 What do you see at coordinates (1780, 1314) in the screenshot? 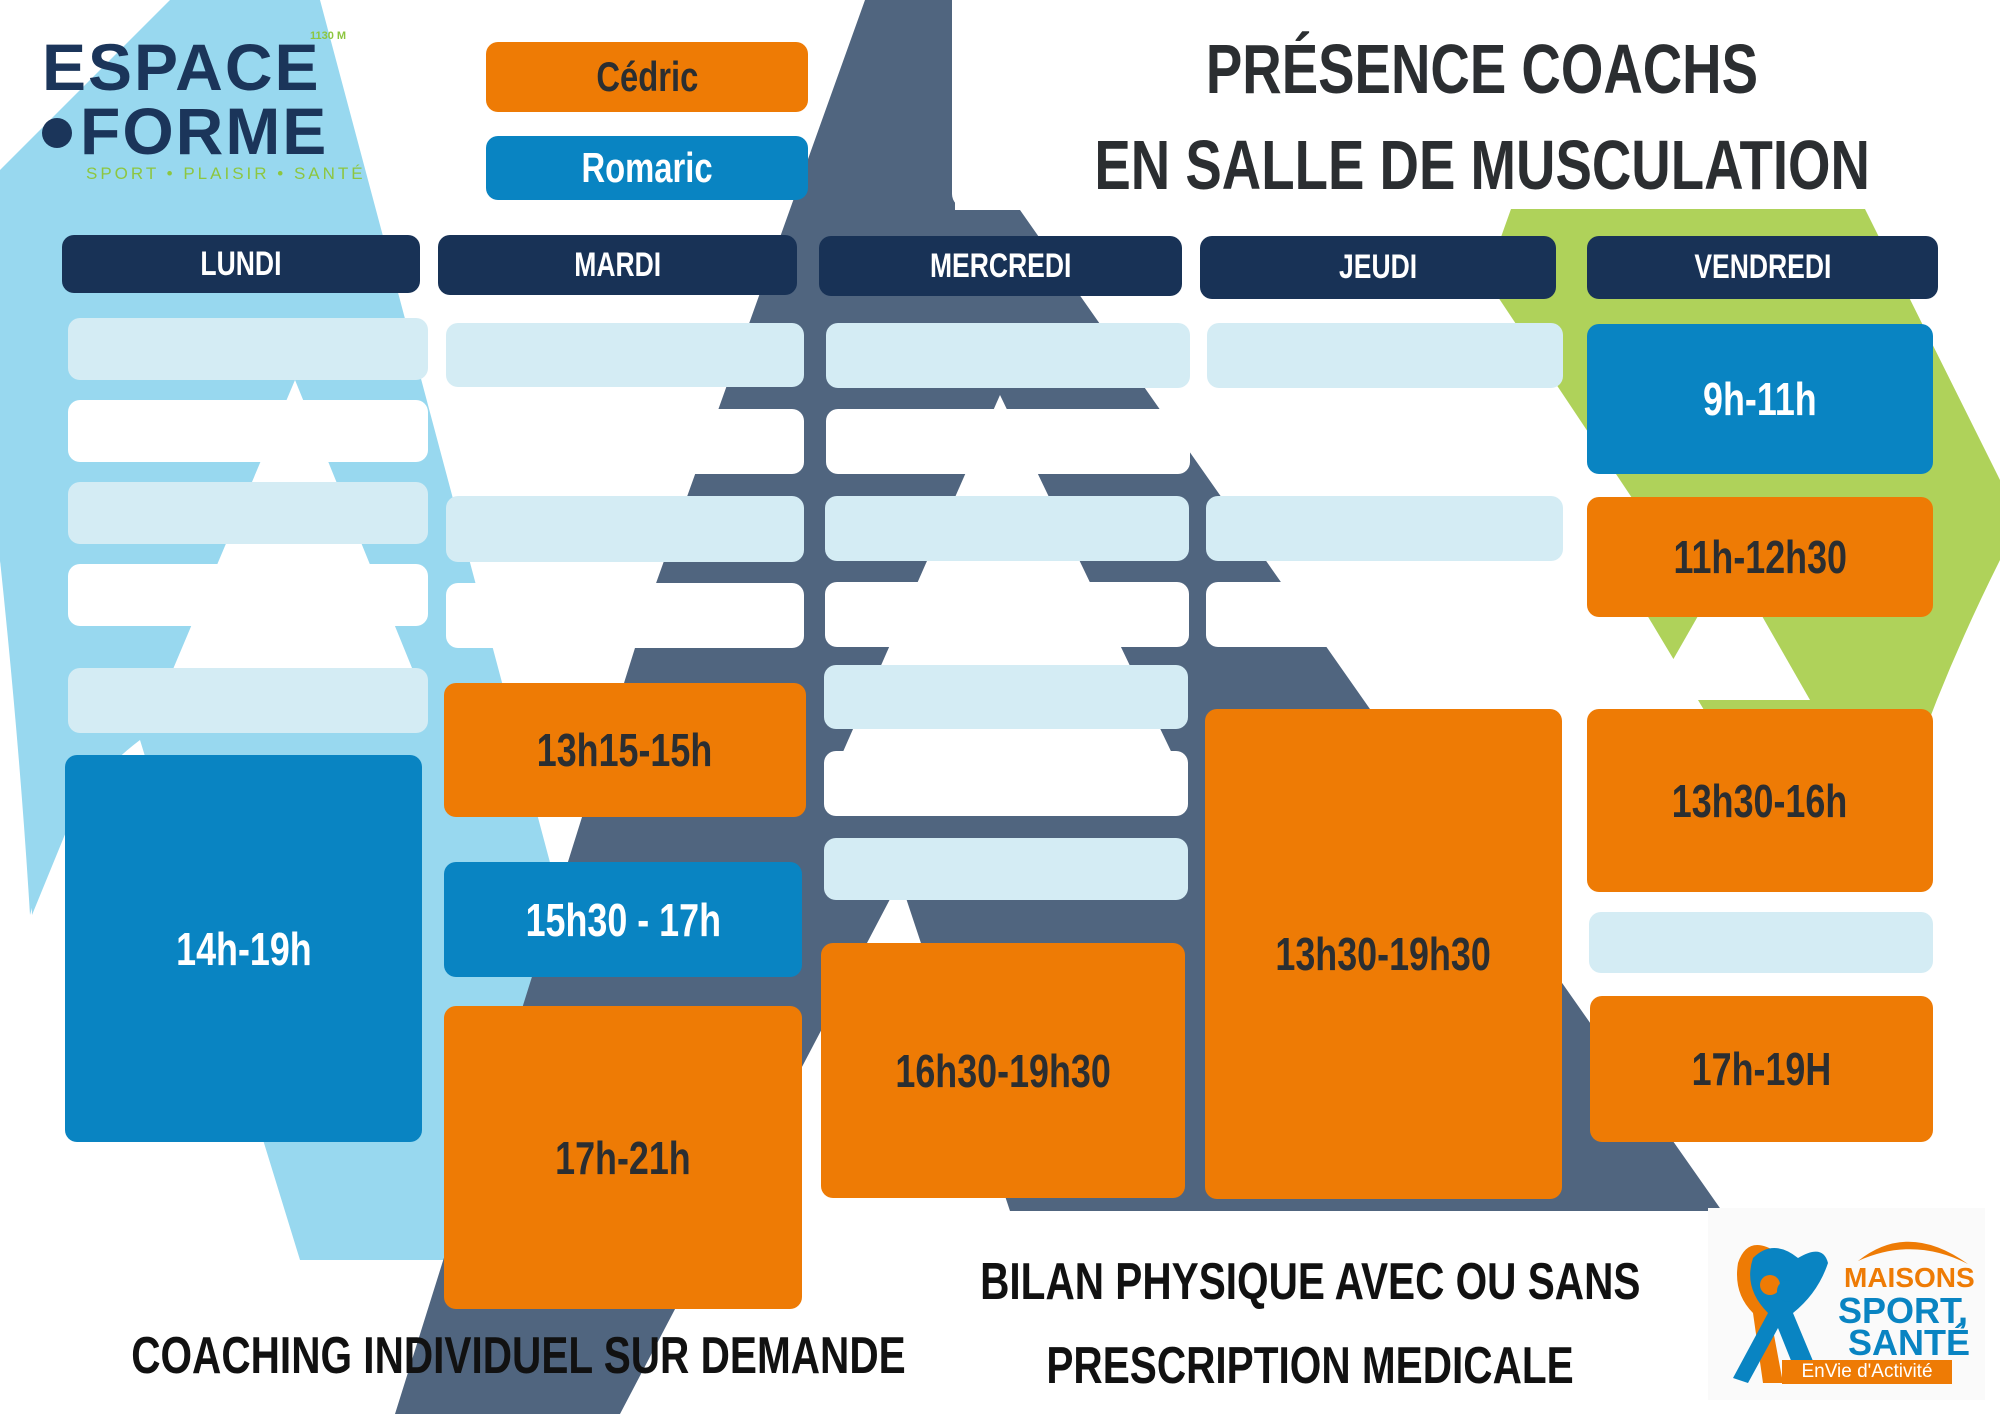
I see `sport-figure-icon` at bounding box center [1780, 1314].